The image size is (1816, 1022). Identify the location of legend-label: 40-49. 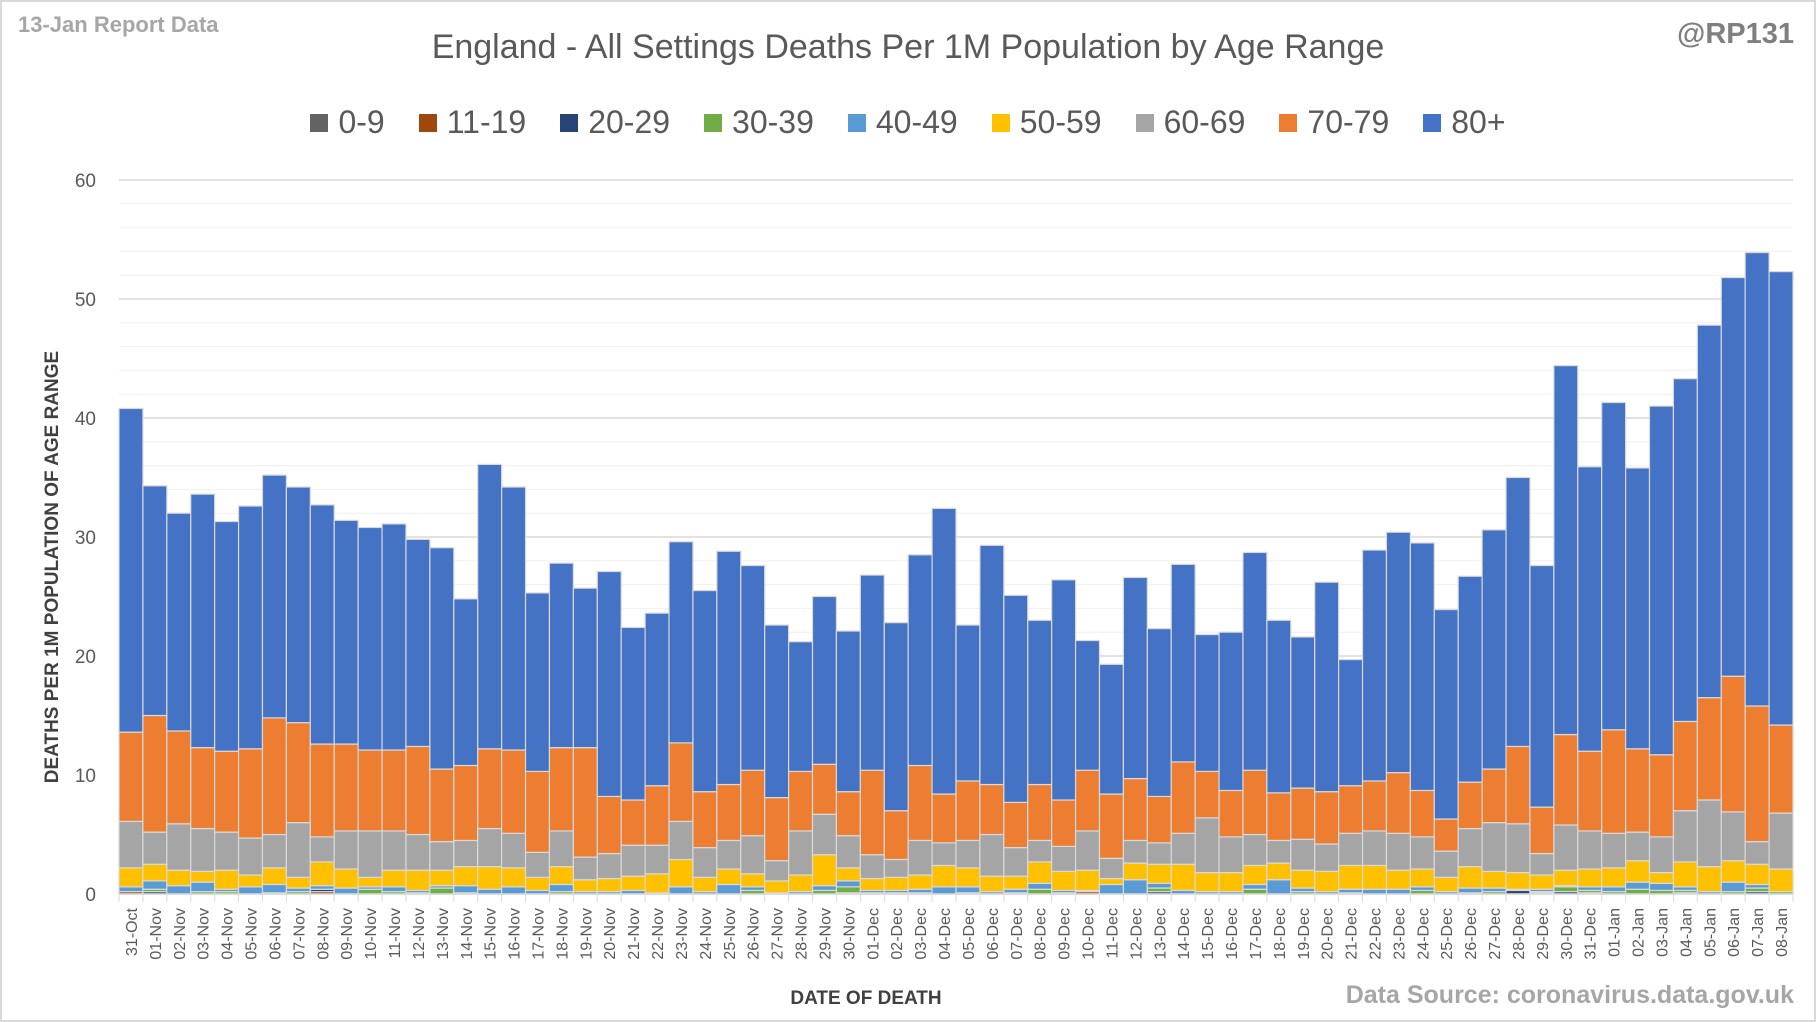
(916, 122).